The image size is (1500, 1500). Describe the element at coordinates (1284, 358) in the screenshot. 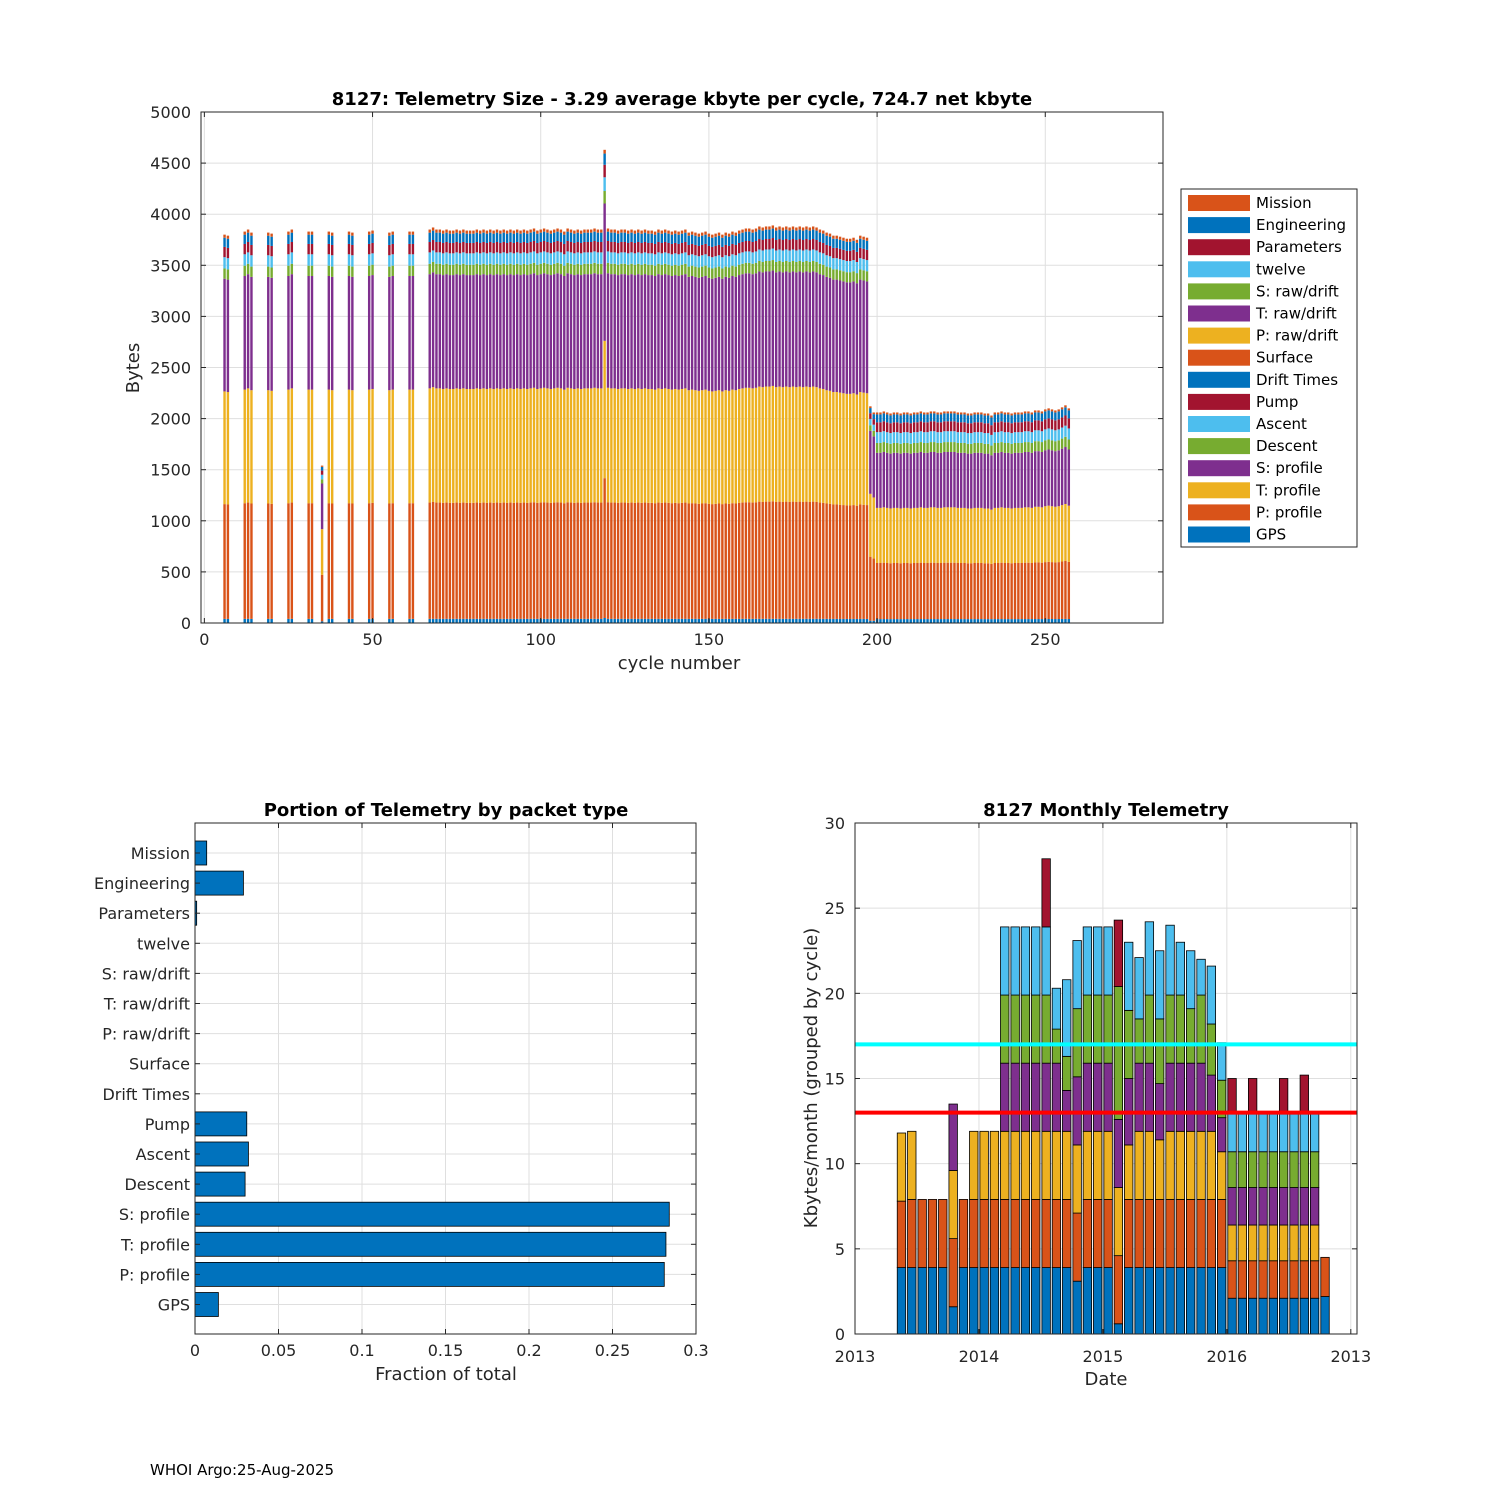

I see `legend-entry: Surface` at that location.